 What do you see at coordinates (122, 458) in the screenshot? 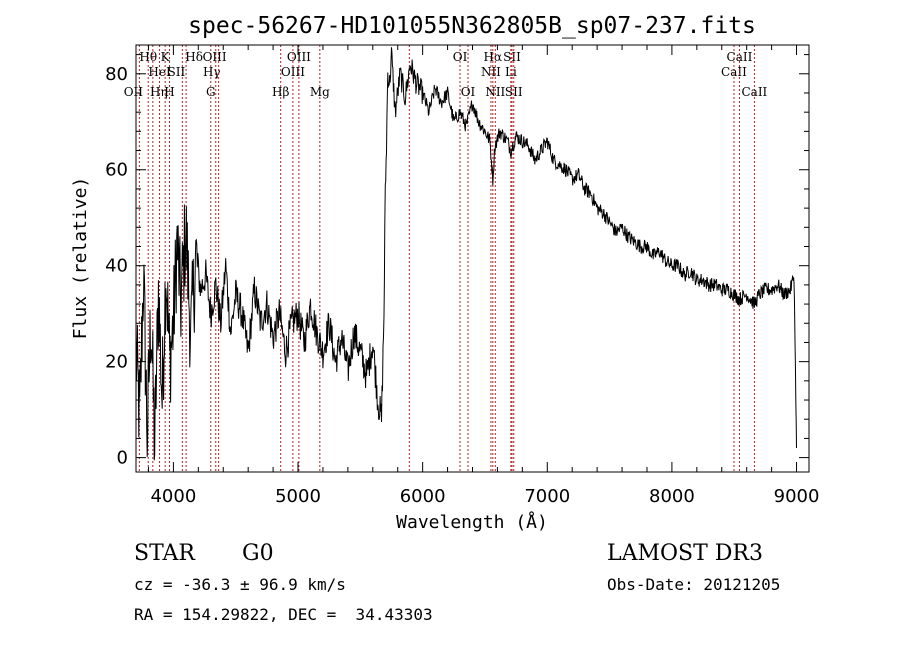
I see `y-tick-label: 0` at bounding box center [122, 458].